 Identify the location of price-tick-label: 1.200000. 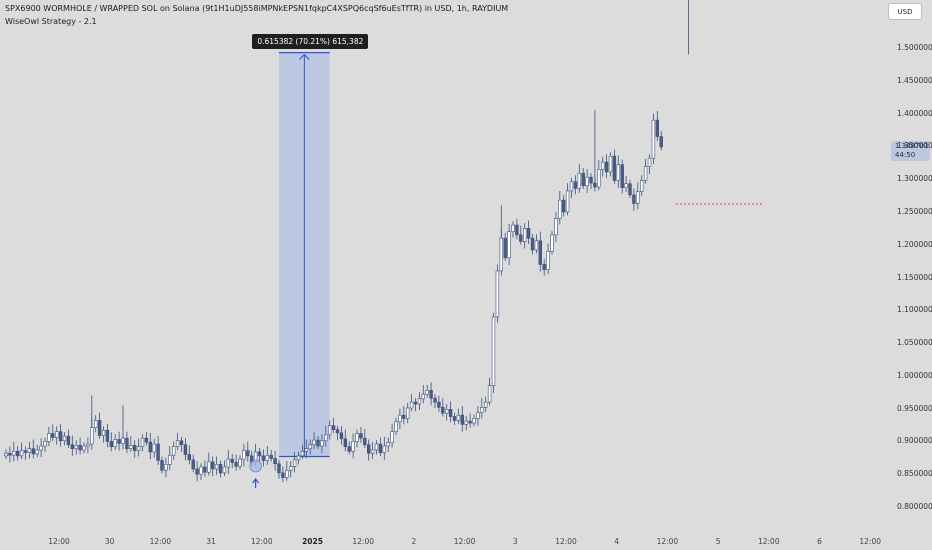
(914, 244).